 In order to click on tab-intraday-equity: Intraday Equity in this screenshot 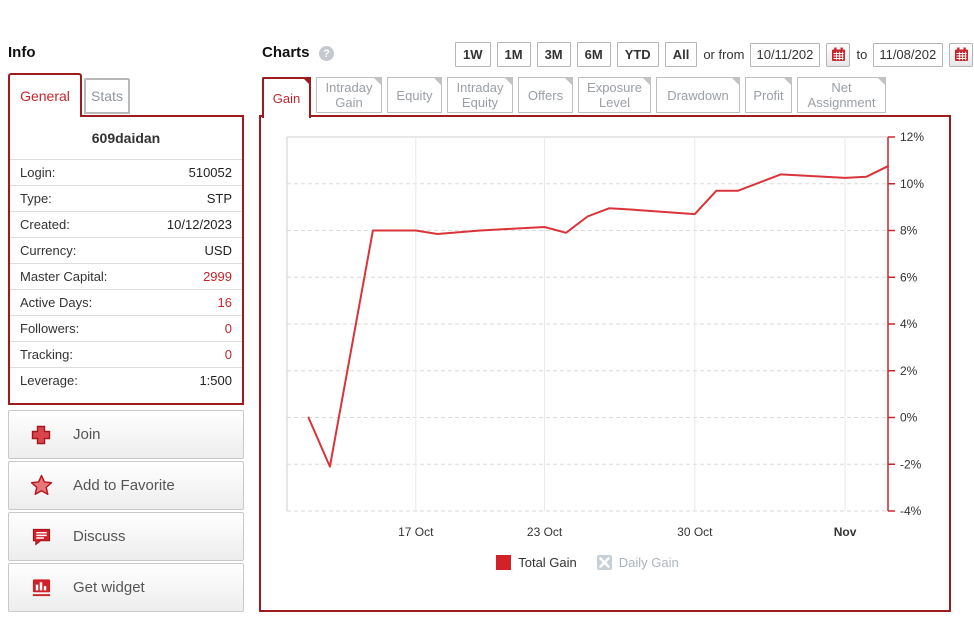, I will do `click(480, 95)`.